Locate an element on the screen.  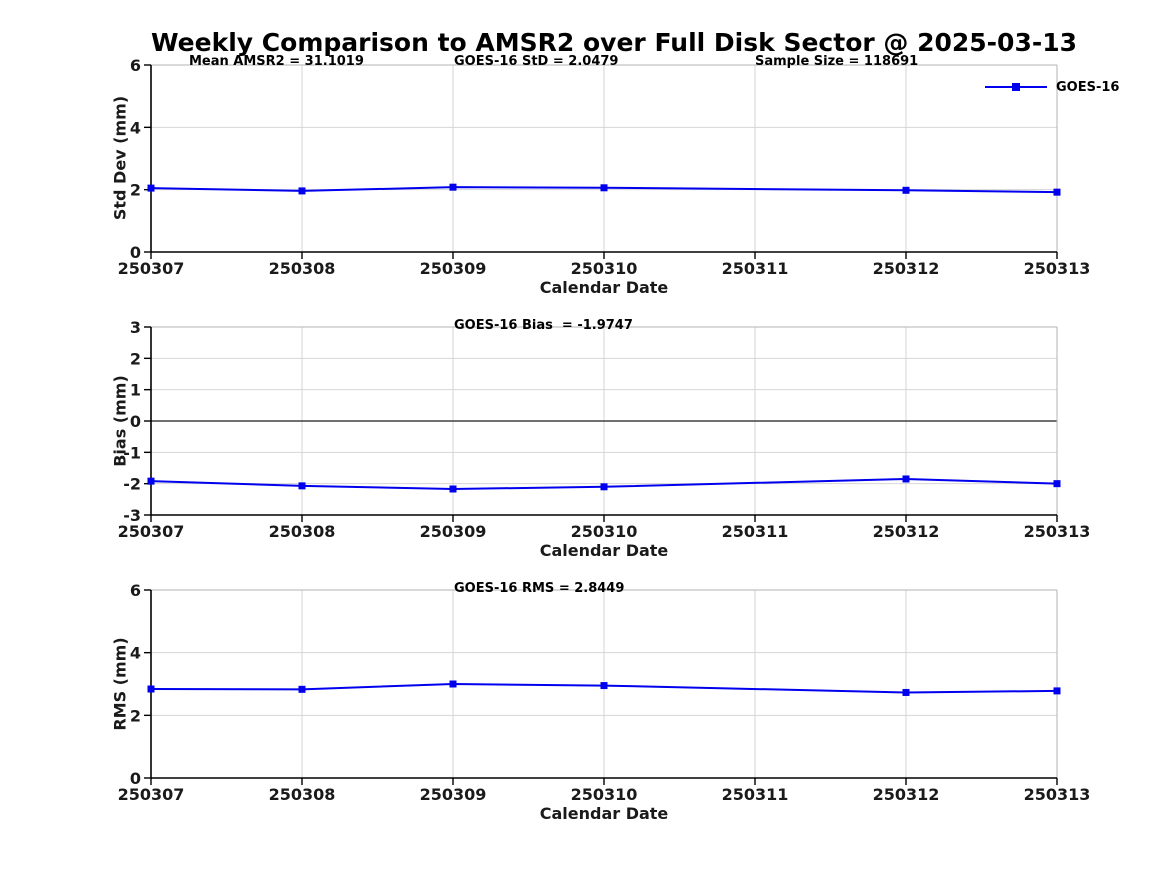
legend: GOES-16 is located at coordinates (1052, 87).